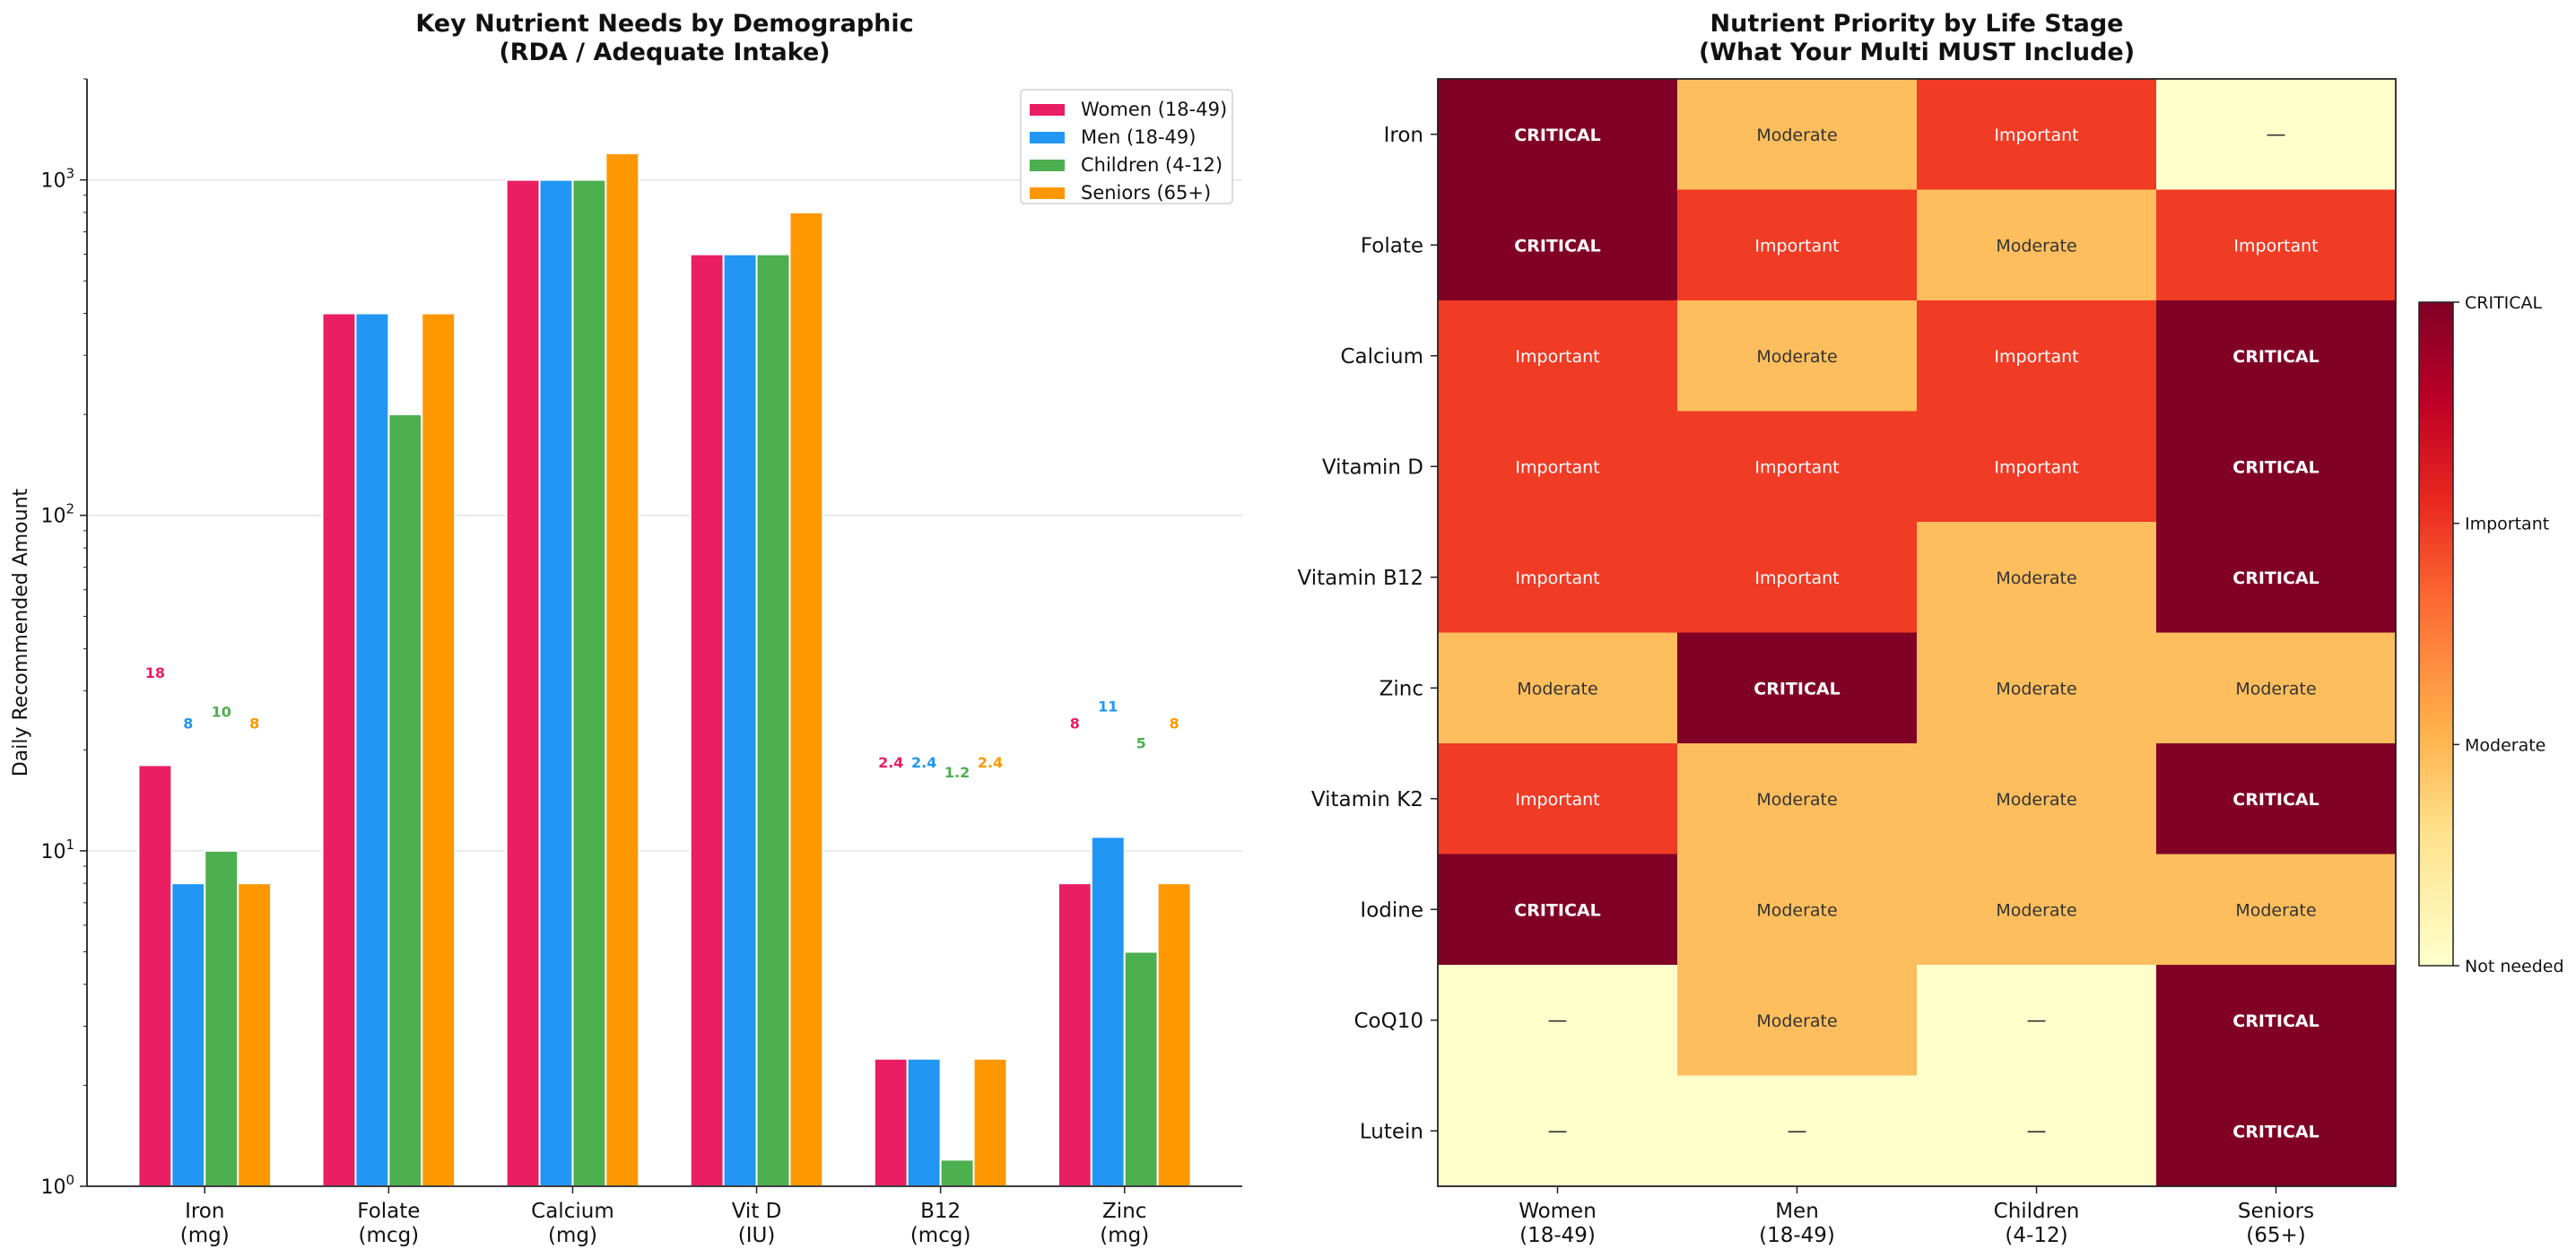  I want to click on row-label: Vitamin B12, so click(1360, 579).